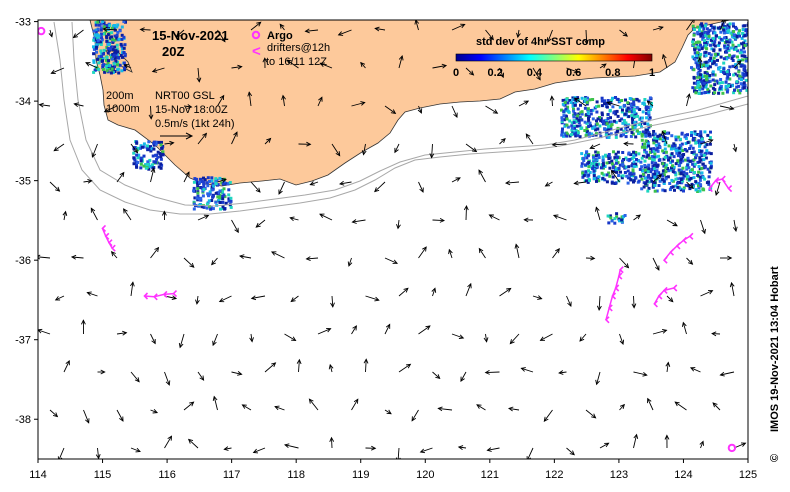 The image size is (790, 492). I want to click on colorbar-tick-label: 0.8, so click(612, 73).